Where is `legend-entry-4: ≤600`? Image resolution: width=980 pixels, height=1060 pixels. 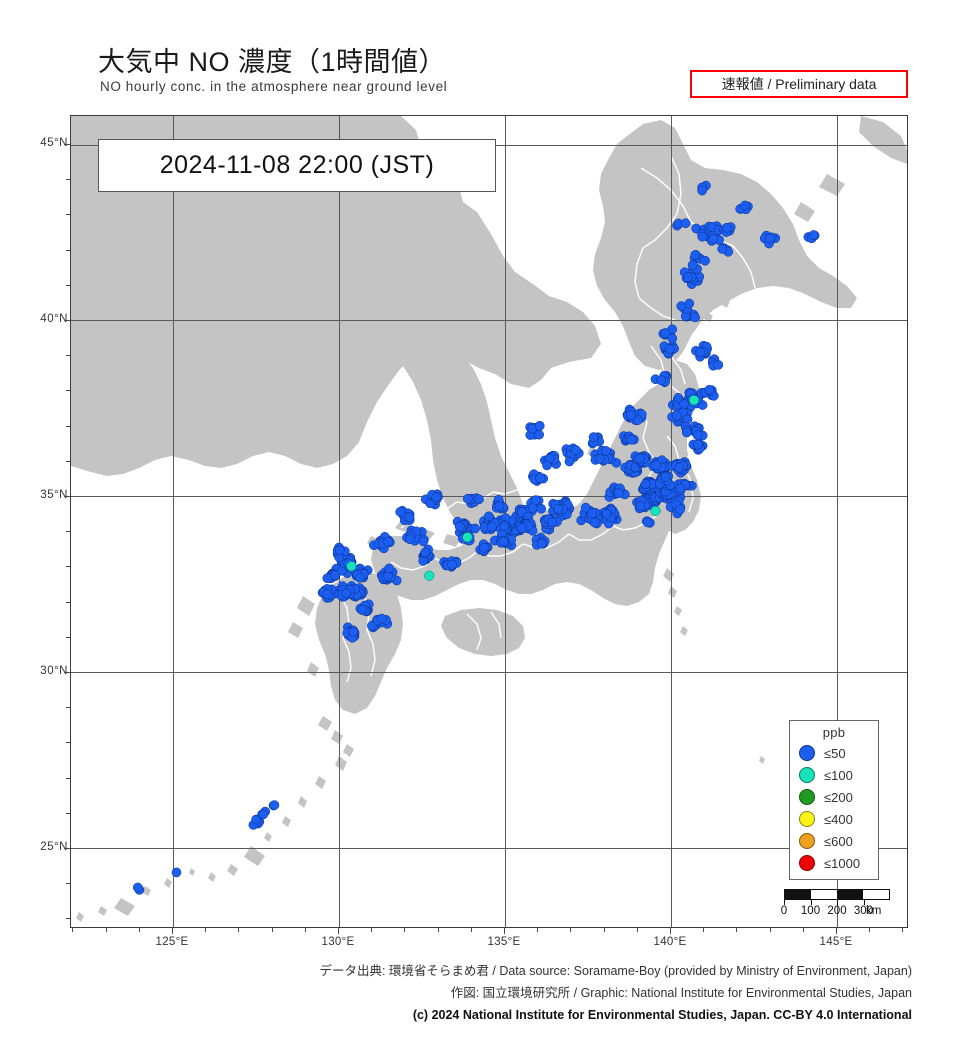 legend-entry-4: ≤600 is located at coordinates (834, 841).